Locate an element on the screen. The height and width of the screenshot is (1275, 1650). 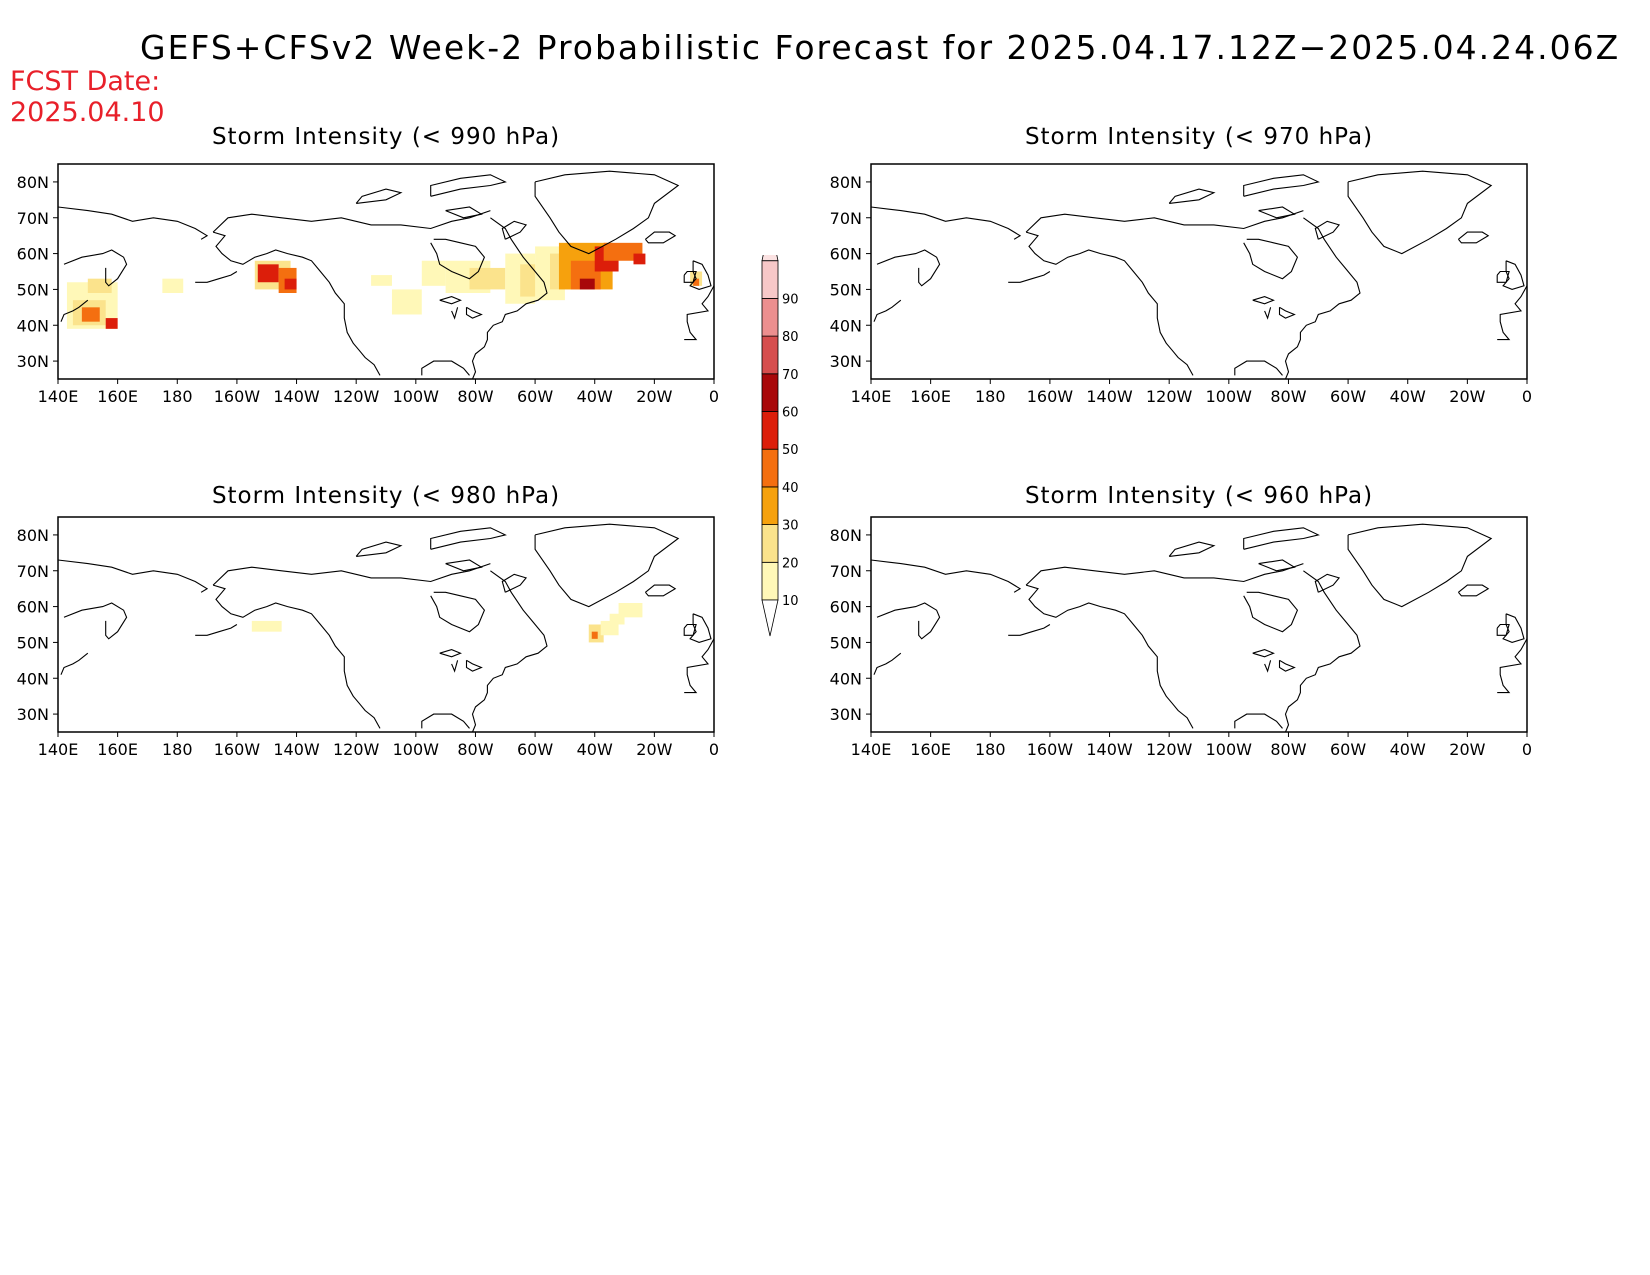
lat-tick-label: 80N is located at coordinates (33, 182).